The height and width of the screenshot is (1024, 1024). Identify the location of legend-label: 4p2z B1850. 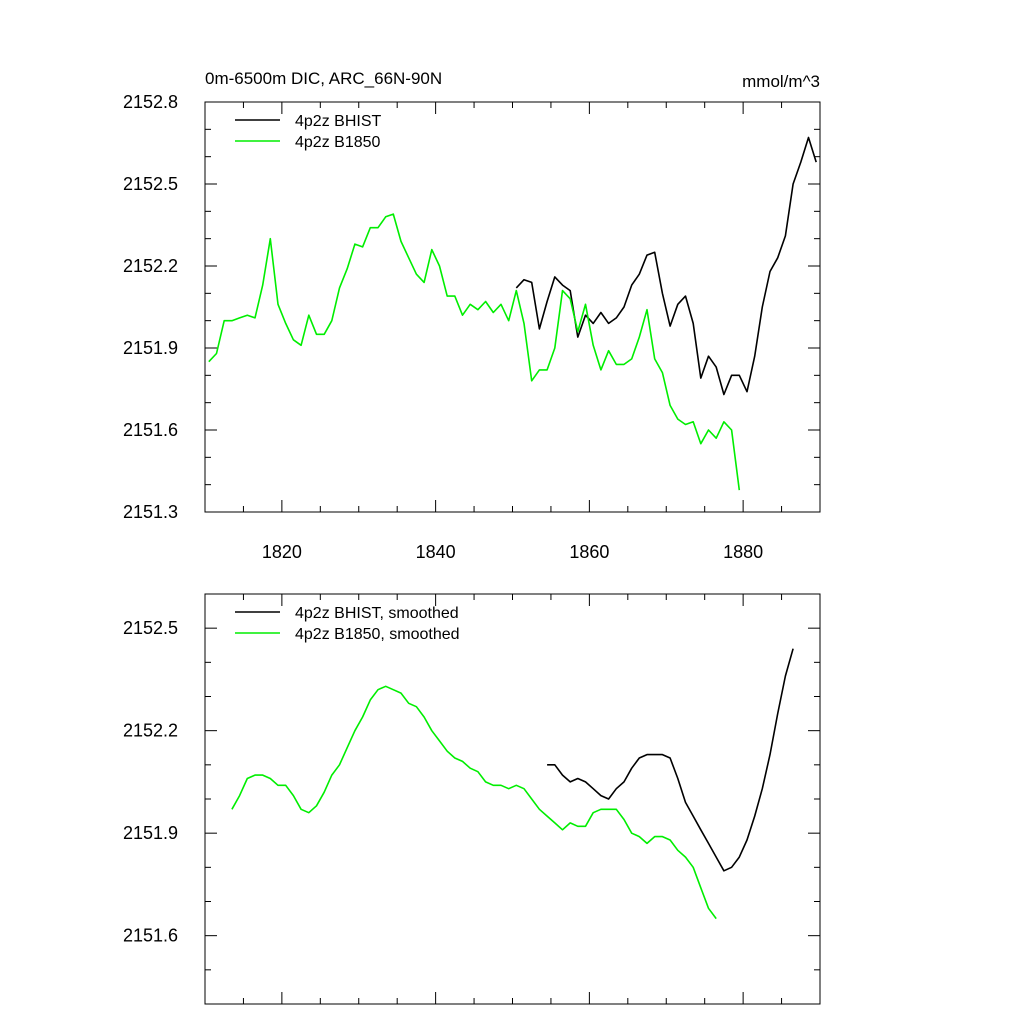
(338, 142).